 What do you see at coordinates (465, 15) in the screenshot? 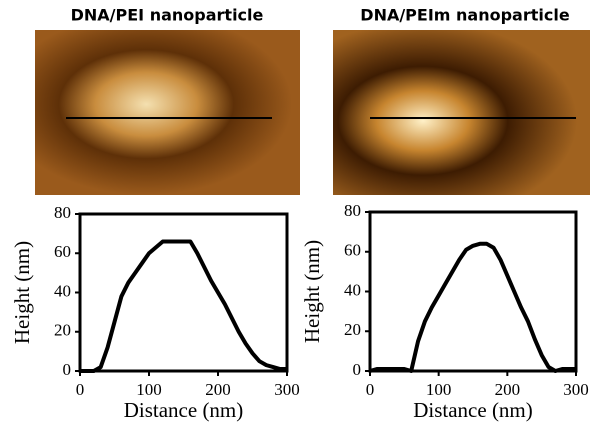
I see `chart-title: DNA/PEIm nanoparticle` at bounding box center [465, 15].